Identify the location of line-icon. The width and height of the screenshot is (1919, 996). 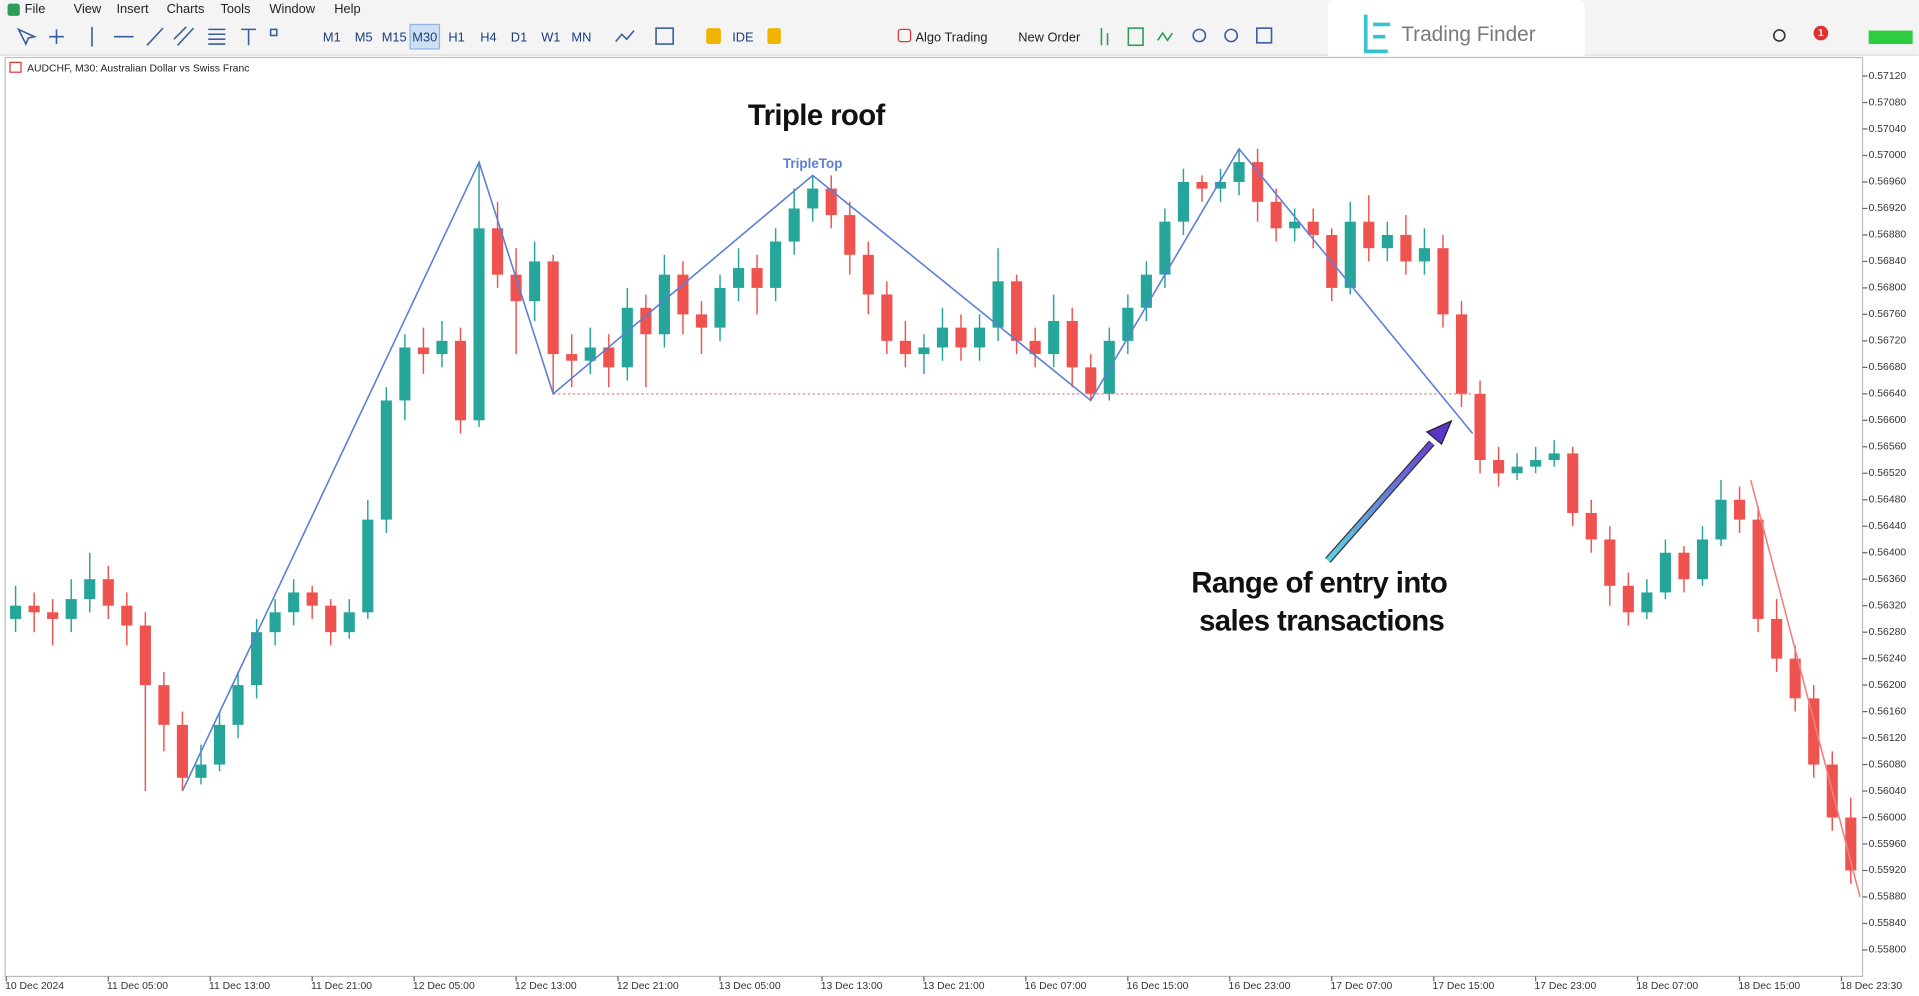
(1165, 36).